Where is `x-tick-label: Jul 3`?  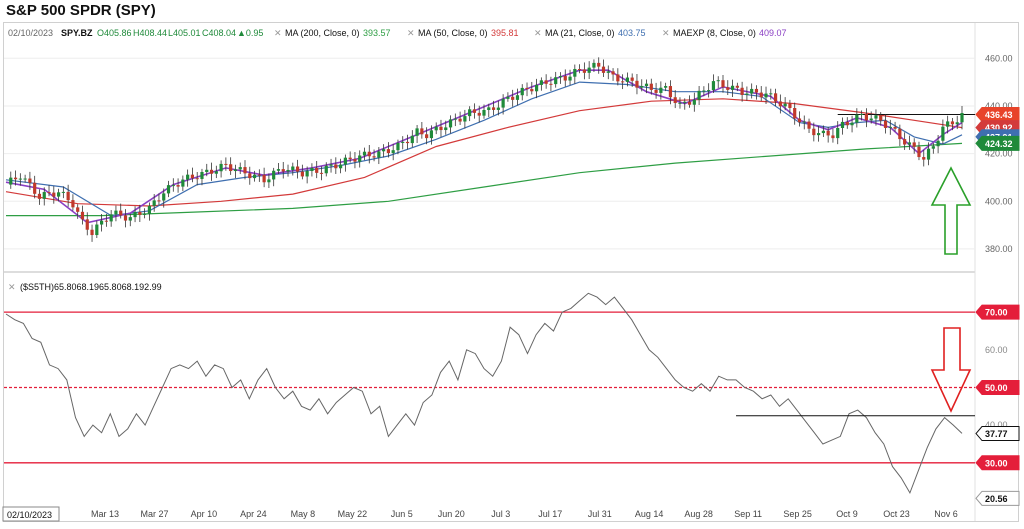
x-tick-label: Jul 3 is located at coordinates (500, 514).